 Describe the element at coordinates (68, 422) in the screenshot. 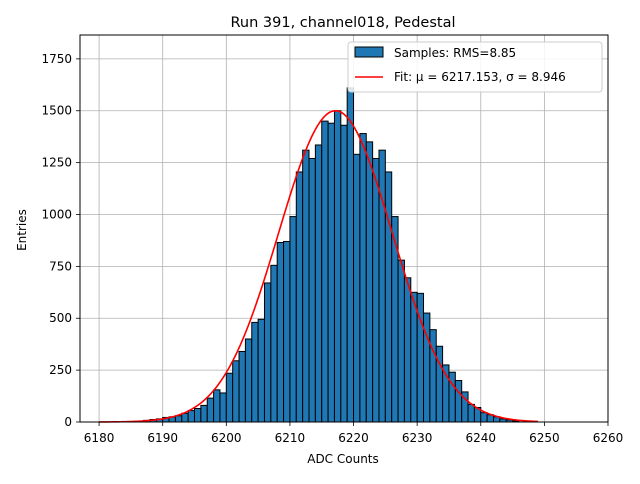

I see `y-tick-label: 0` at that location.